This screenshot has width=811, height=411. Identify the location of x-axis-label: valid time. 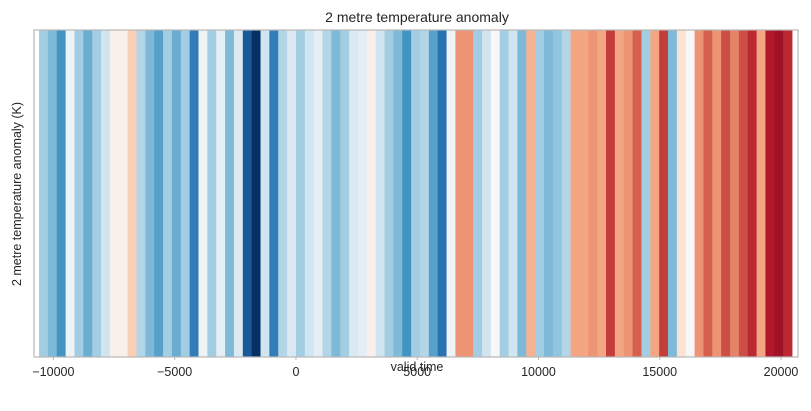
(417, 367).